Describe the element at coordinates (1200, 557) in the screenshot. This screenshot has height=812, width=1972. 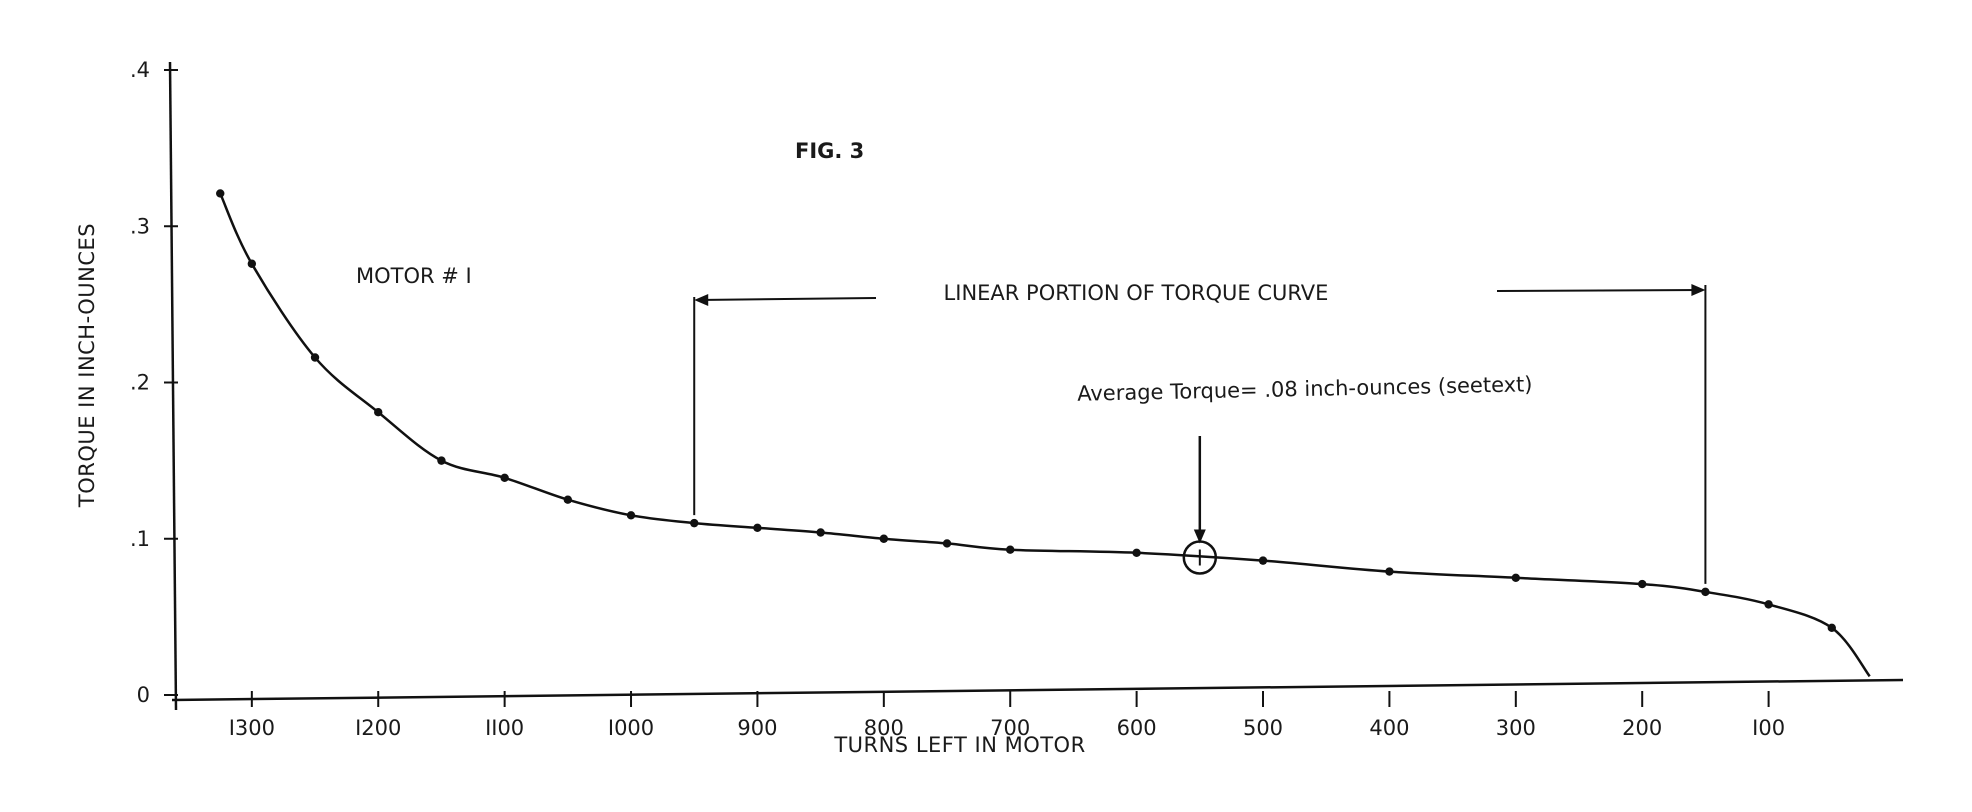
I see `average-marker-circle` at that location.